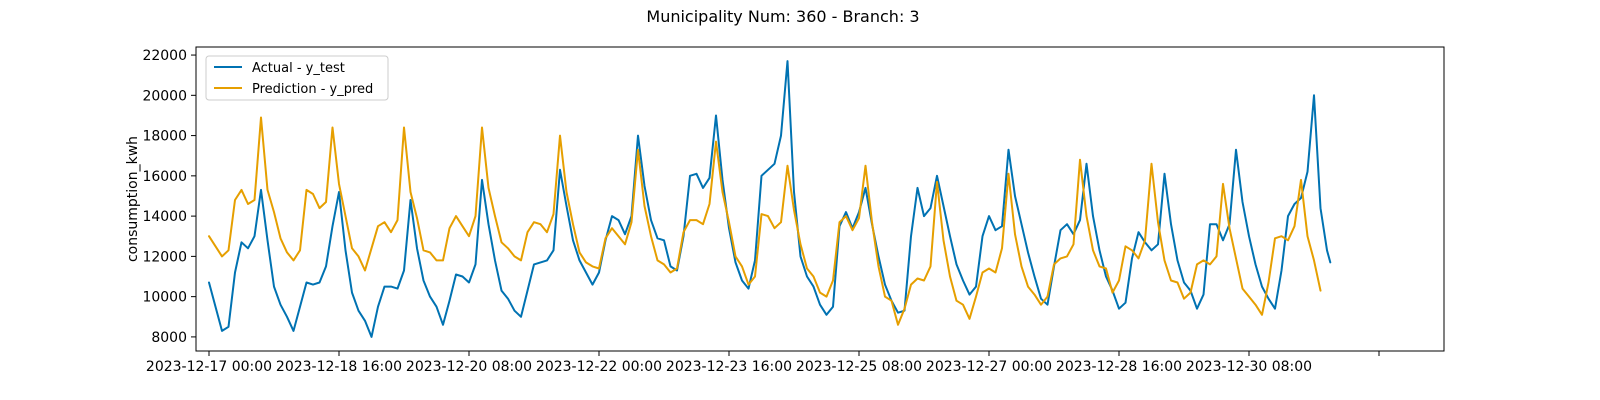 The height and width of the screenshot is (400, 1600). What do you see at coordinates (729, 367) in the screenshot?
I see `x-tick-label: 2023-12-23 16:00` at bounding box center [729, 367].